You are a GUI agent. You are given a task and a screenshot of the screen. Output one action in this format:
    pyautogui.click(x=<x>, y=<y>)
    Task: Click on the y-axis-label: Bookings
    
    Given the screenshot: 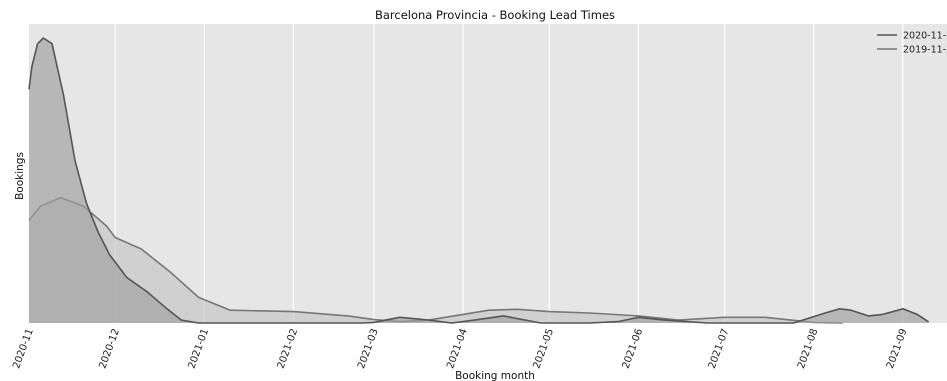 What is the action you would take?
    pyautogui.click(x=20, y=176)
    